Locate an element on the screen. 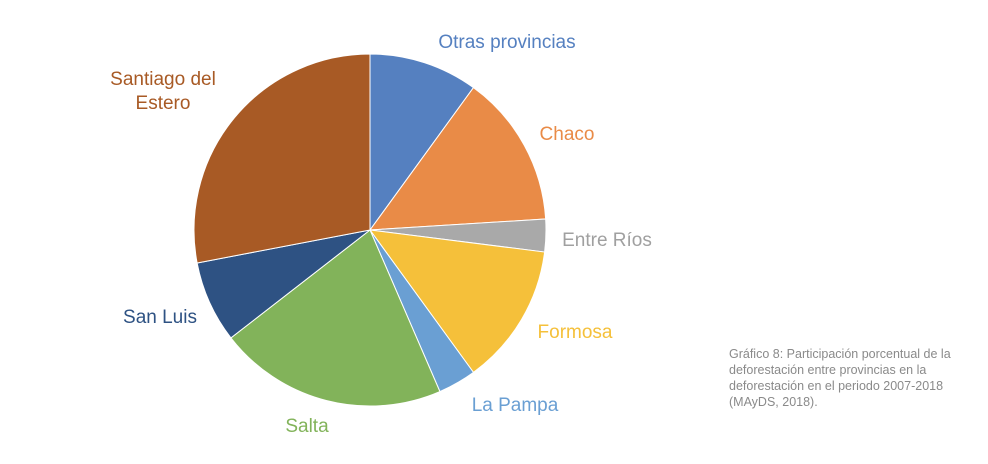 The height and width of the screenshot is (464, 988). slice-label: Salta is located at coordinates (307, 426).